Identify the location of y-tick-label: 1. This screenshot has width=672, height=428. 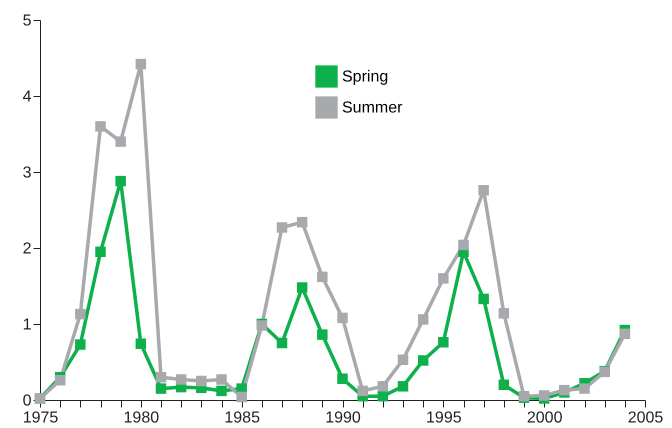
(27, 325).